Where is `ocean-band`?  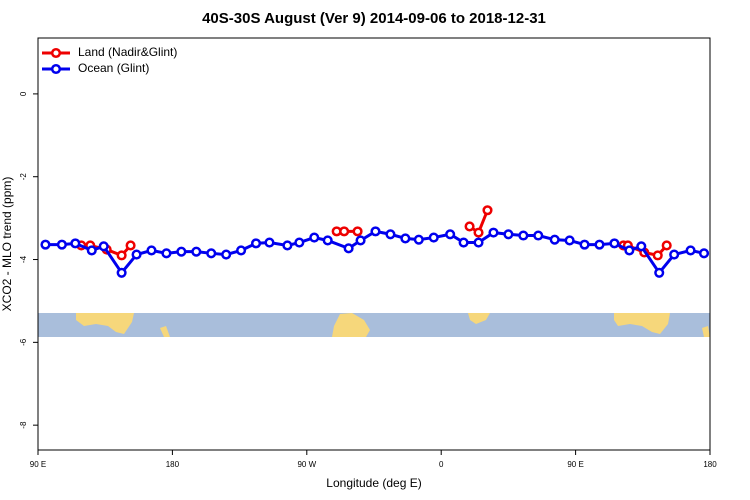 ocean-band is located at coordinates (374, 325).